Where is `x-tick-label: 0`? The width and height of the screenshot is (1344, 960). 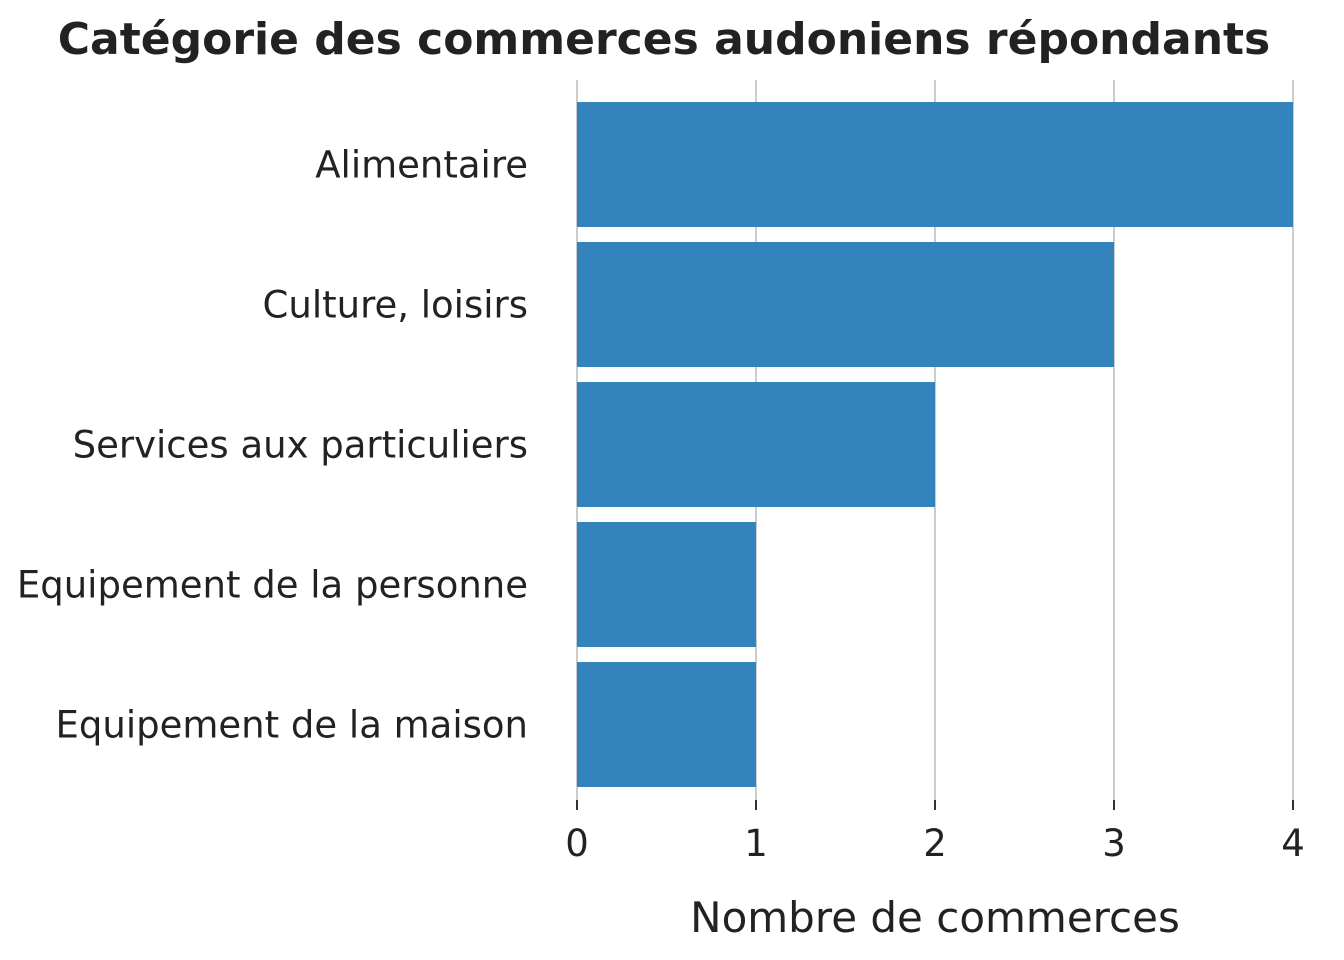 x-tick-label: 0 is located at coordinates (577, 843).